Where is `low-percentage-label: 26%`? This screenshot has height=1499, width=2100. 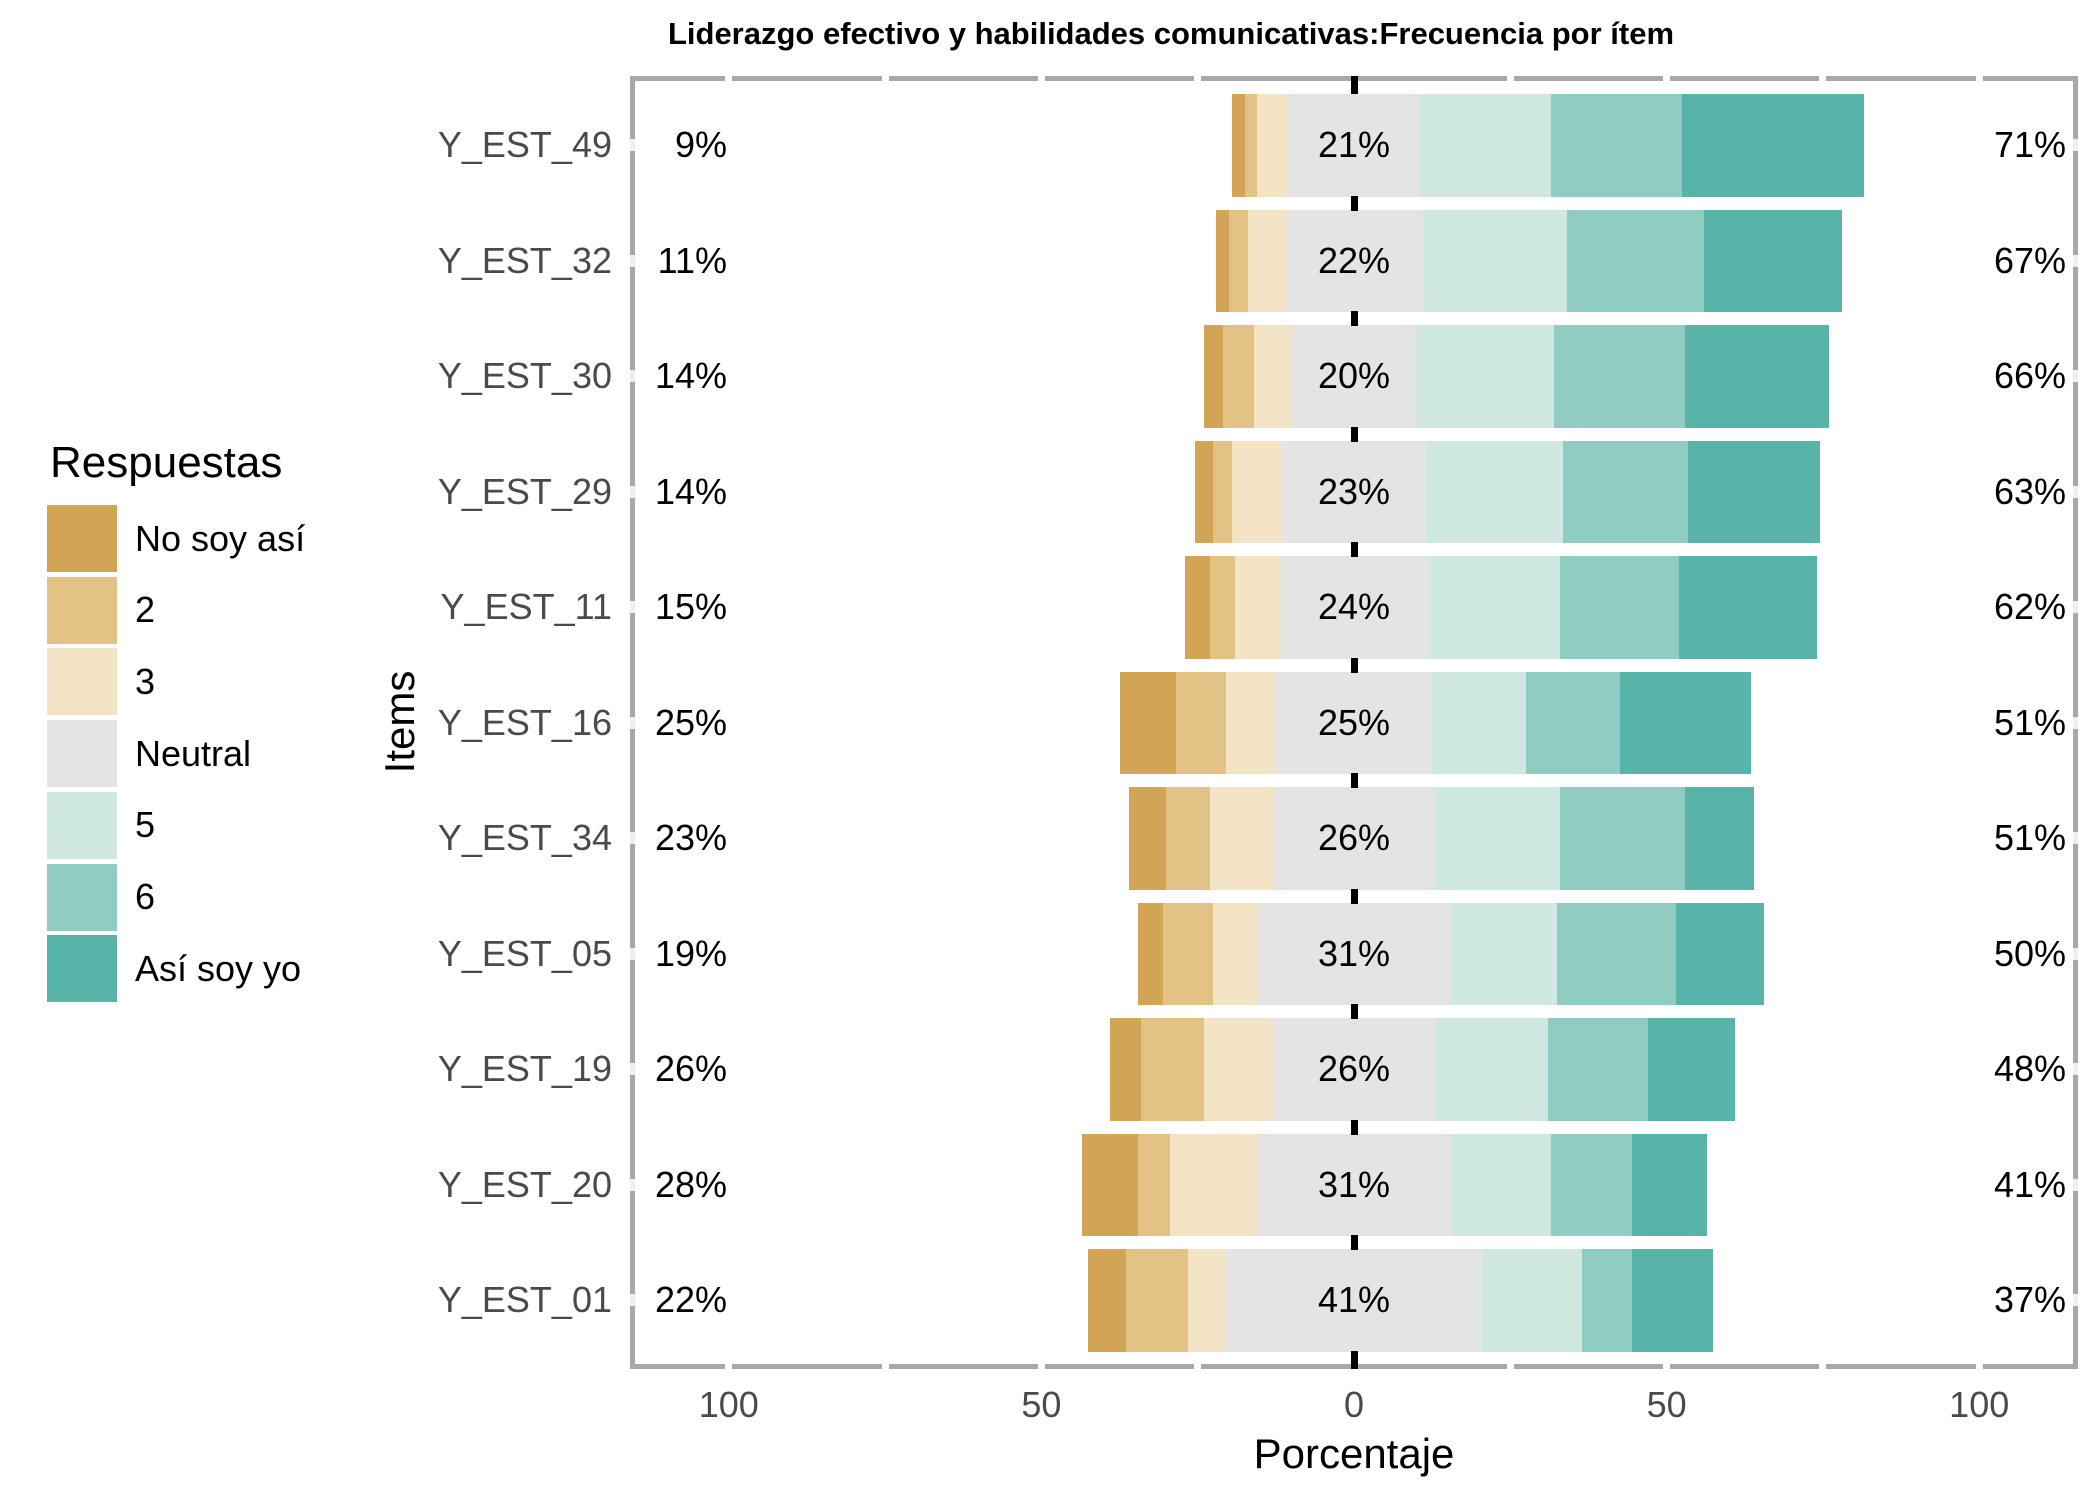
low-percentage-label: 26% is located at coordinates (690, 1069).